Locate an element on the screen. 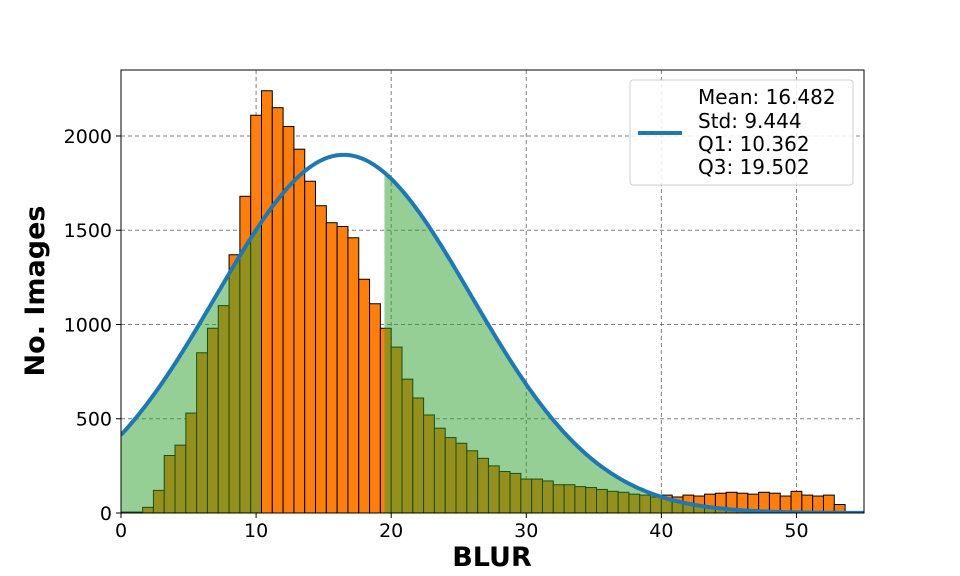  y-tick-label: 1000 is located at coordinates (88, 325).